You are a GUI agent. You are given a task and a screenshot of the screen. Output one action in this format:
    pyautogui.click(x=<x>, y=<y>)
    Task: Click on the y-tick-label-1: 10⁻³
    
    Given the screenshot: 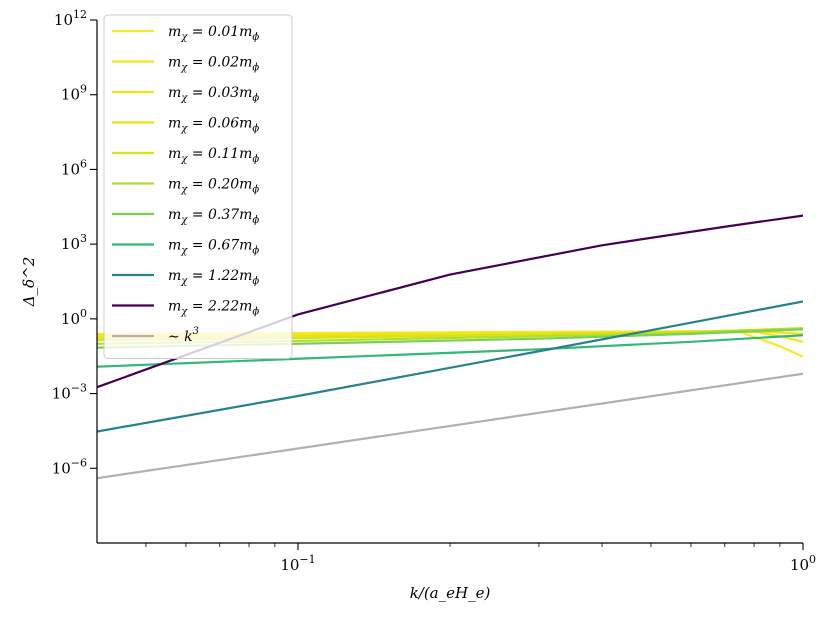 What is the action you would take?
    pyautogui.click(x=69, y=392)
    